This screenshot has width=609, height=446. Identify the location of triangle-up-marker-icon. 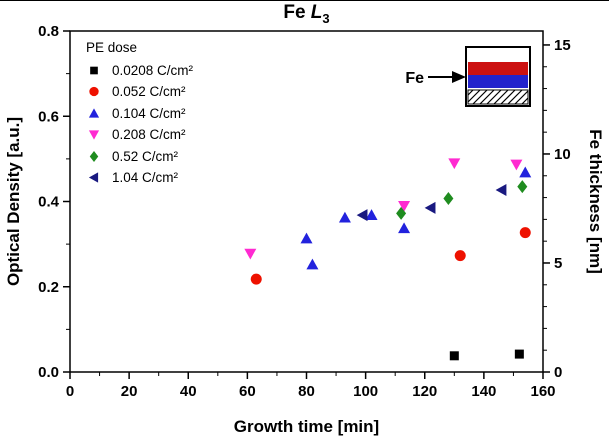
(94, 113).